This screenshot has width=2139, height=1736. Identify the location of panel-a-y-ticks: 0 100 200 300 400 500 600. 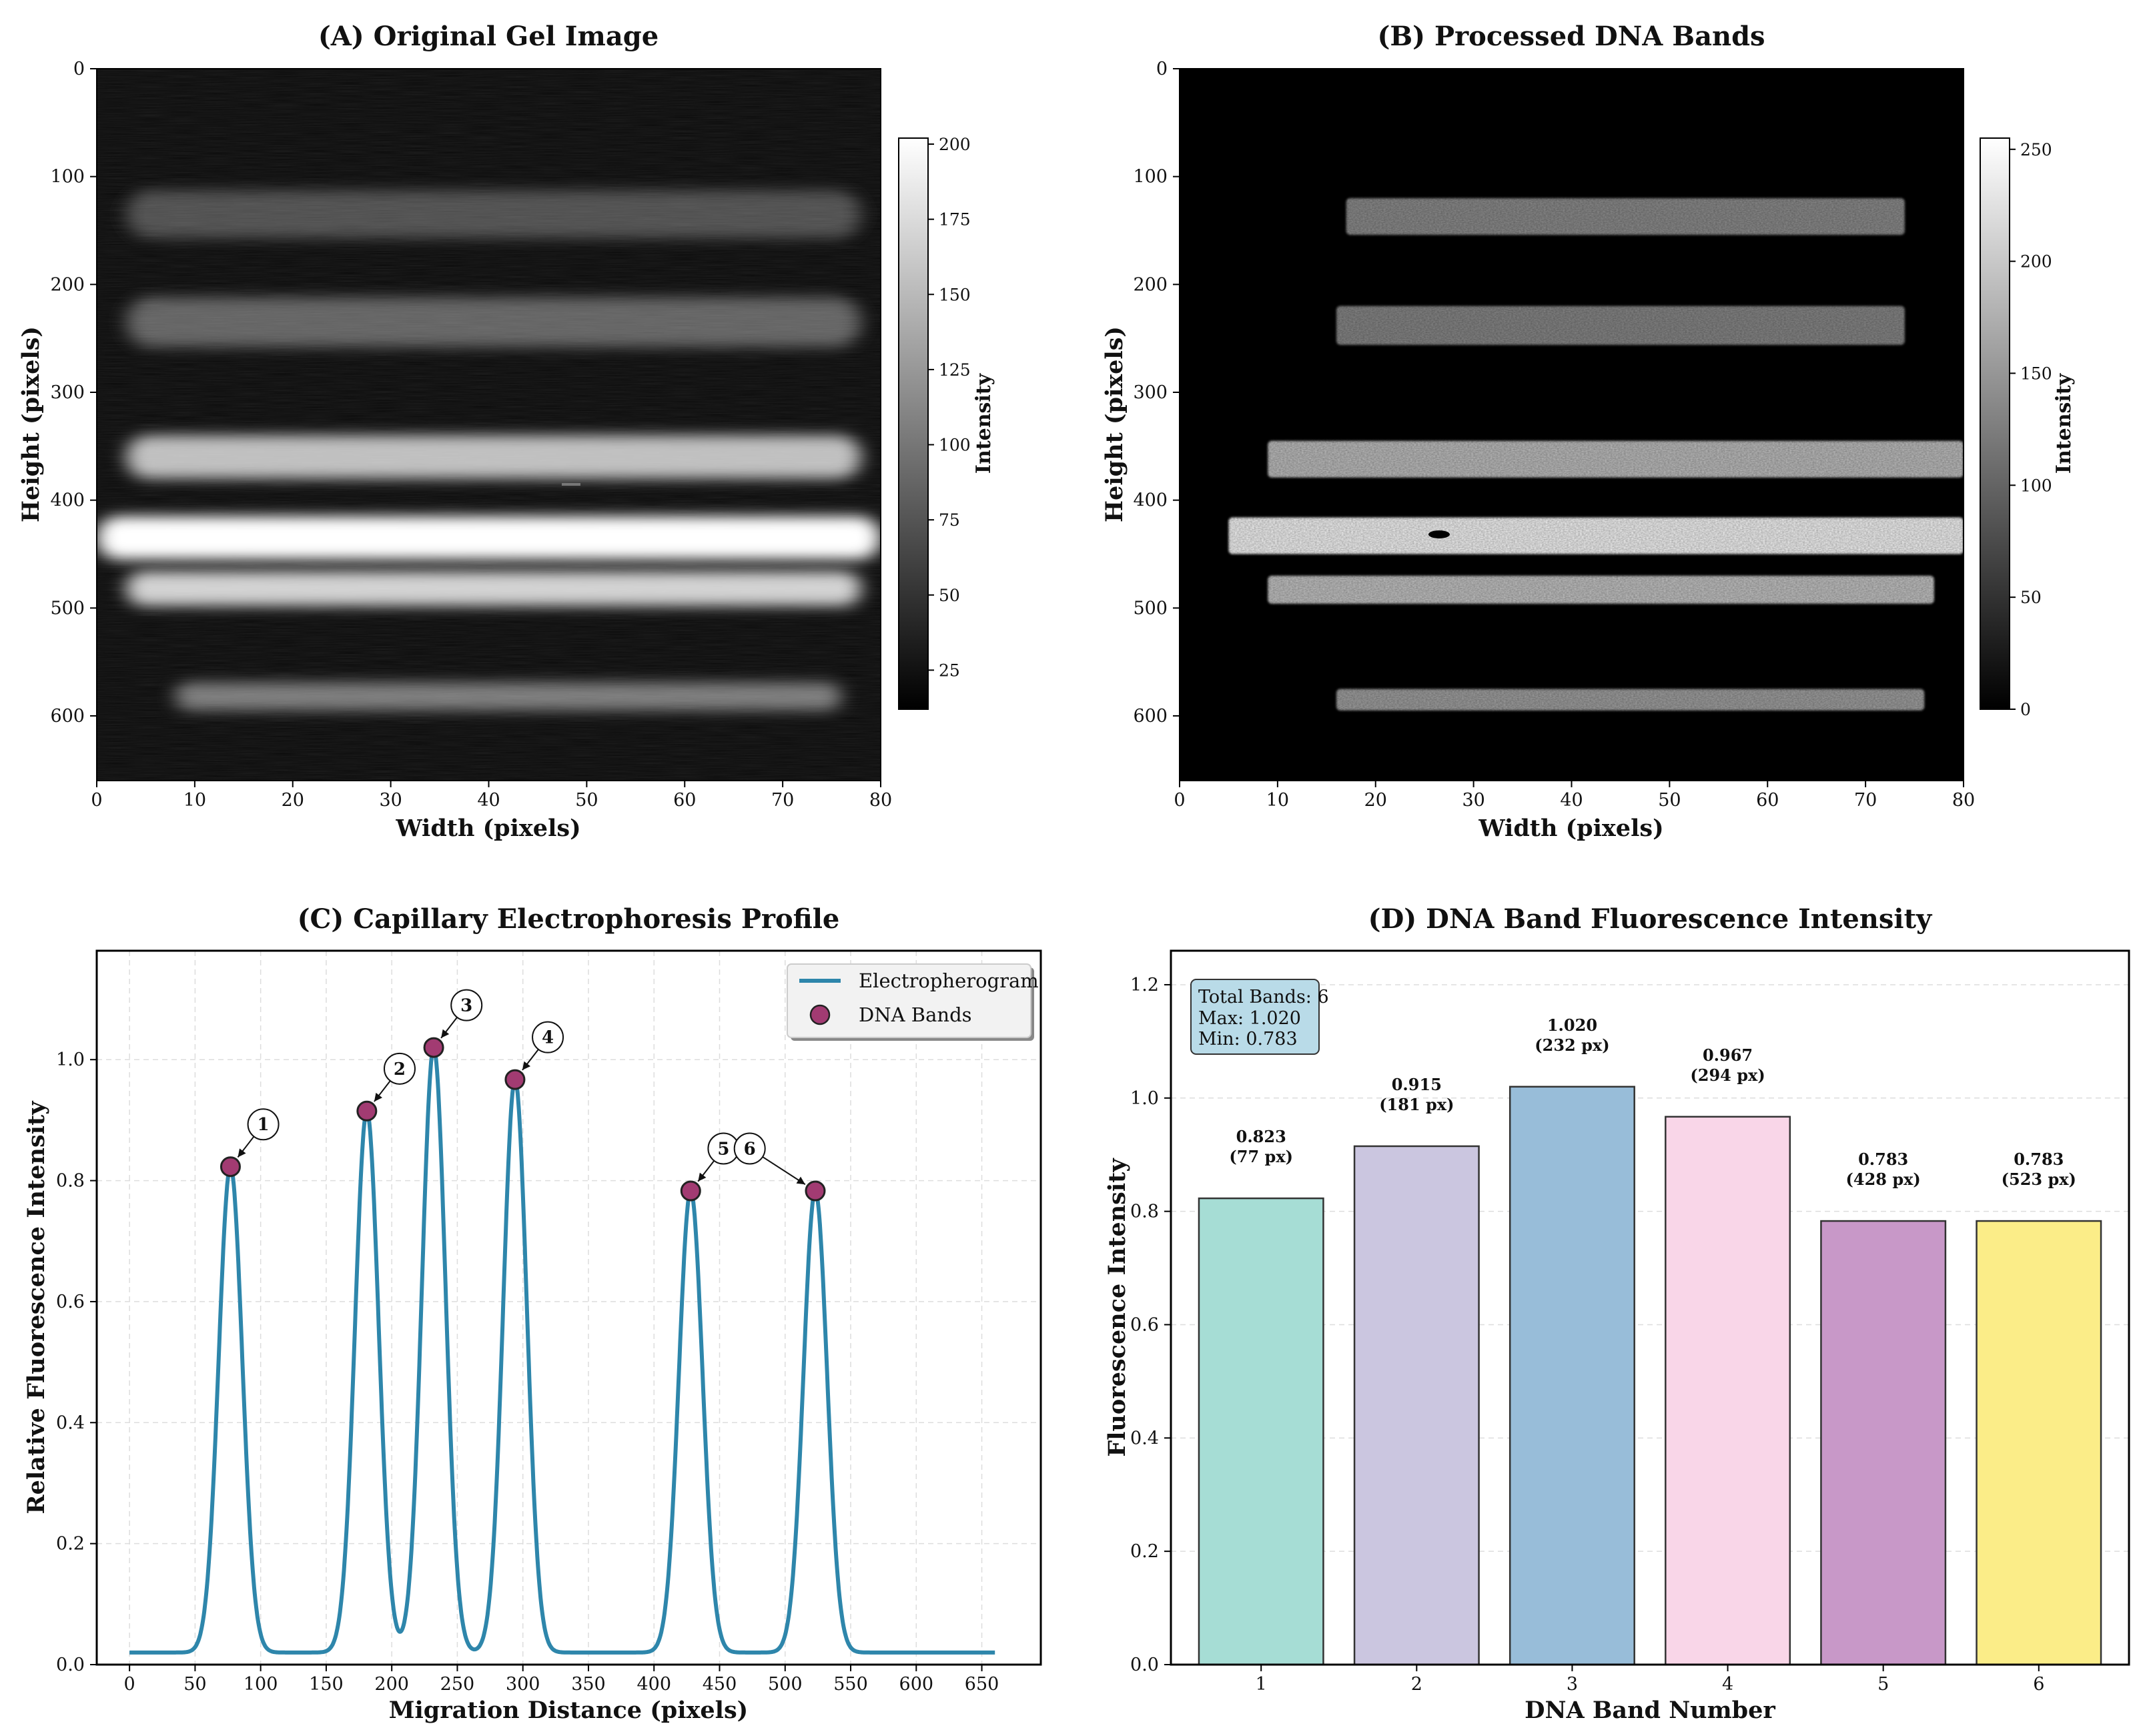
(73, 393).